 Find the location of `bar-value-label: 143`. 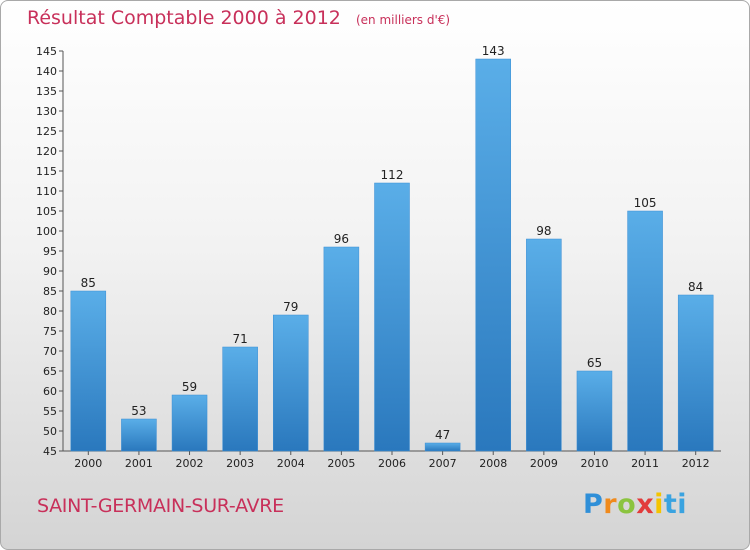

bar-value-label: 143 is located at coordinates (493, 51).